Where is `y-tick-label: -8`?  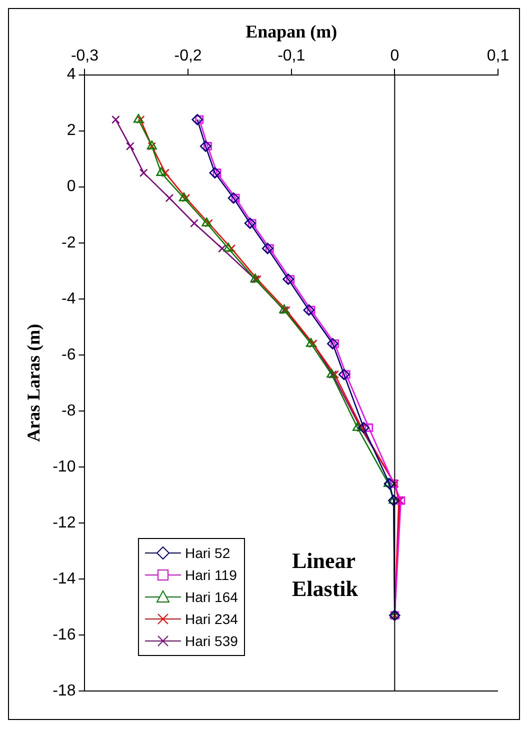 y-tick-label: -8 is located at coordinates (68, 411).